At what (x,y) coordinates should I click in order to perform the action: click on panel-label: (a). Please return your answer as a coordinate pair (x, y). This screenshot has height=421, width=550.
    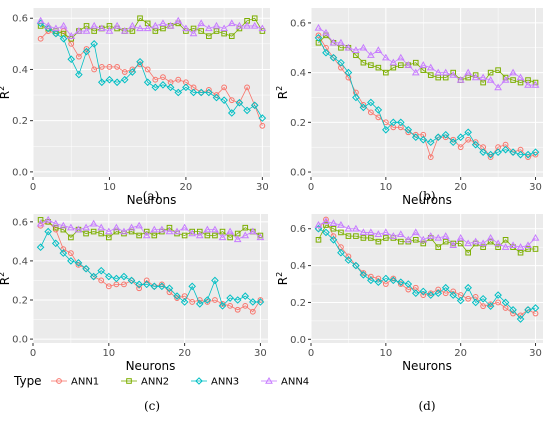
    Looking at the image, I should click on (151, 196).